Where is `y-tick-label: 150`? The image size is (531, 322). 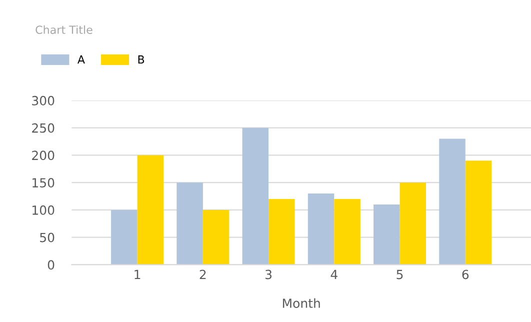 y-tick-label: 150 is located at coordinates (43, 183).